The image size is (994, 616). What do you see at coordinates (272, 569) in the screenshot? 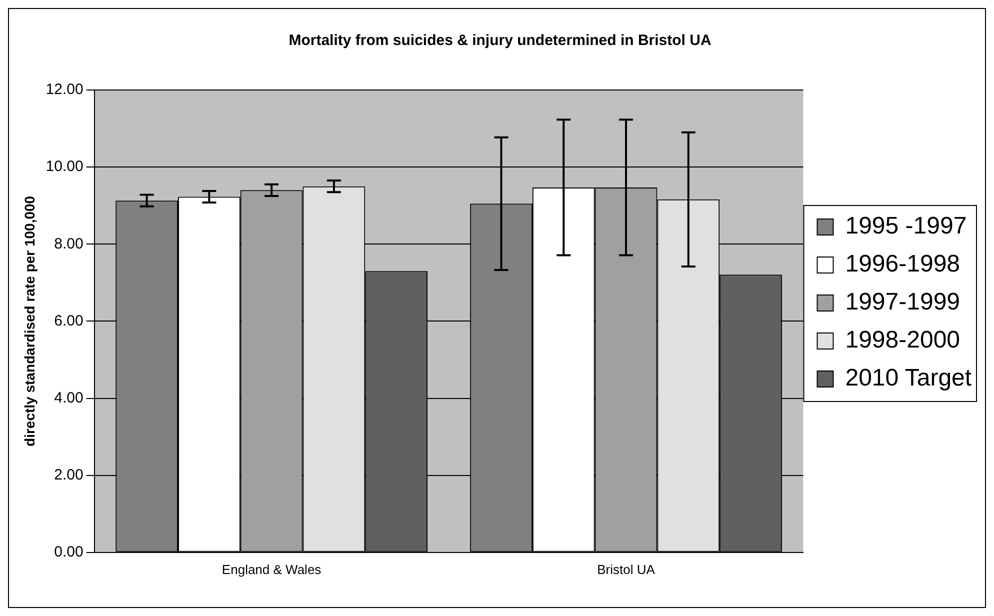
I see `x-tick-label: England & Wales` at bounding box center [272, 569].